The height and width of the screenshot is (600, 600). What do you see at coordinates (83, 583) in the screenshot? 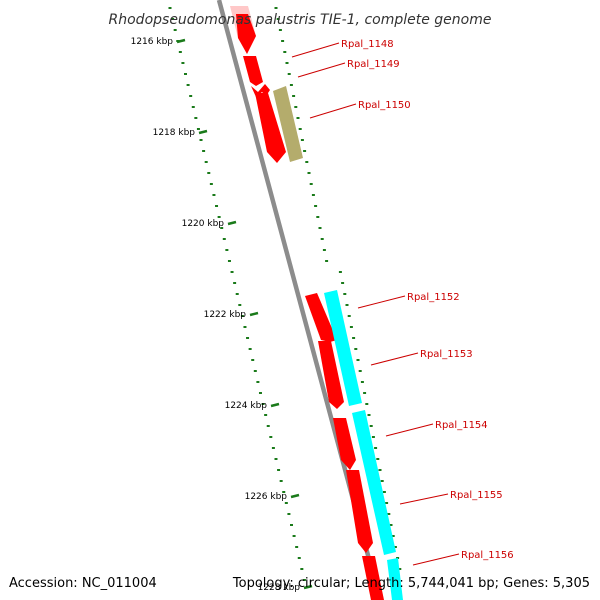
I see `accession-text: Accession: NC_011004` at bounding box center [83, 583].